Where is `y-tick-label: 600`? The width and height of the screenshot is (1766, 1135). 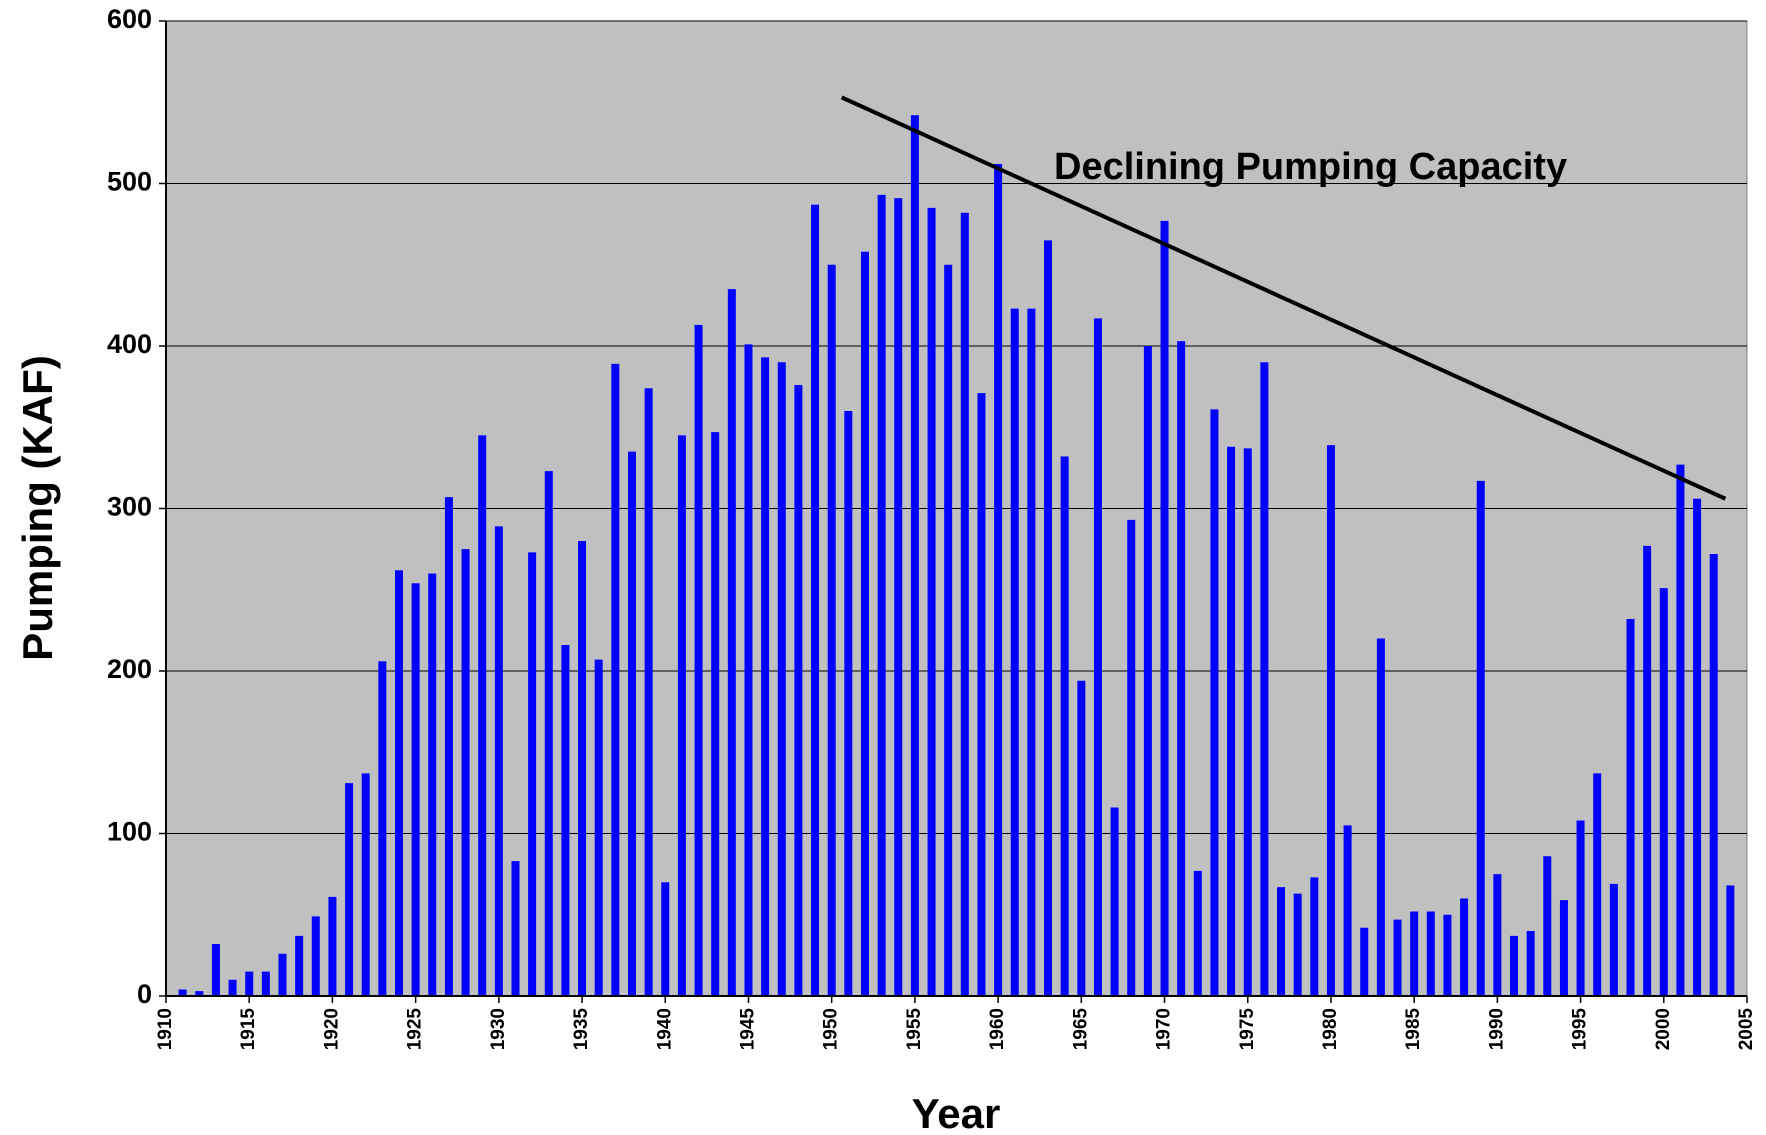 y-tick-label: 600 is located at coordinates (129, 19).